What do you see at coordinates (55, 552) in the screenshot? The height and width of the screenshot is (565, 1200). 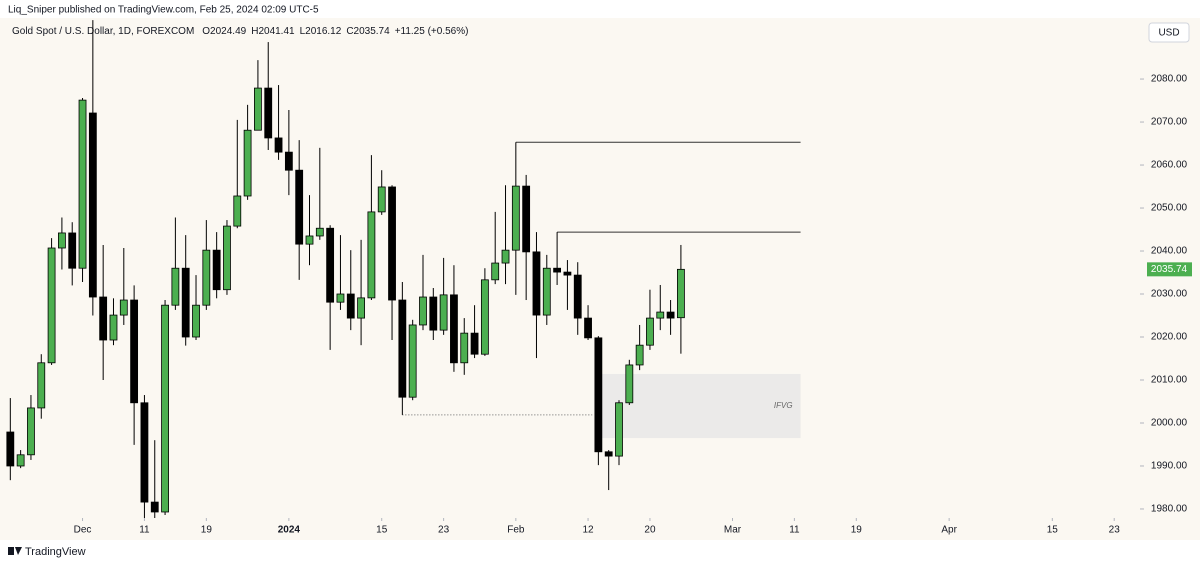 I see `brand: TradingView` at bounding box center [55, 552].